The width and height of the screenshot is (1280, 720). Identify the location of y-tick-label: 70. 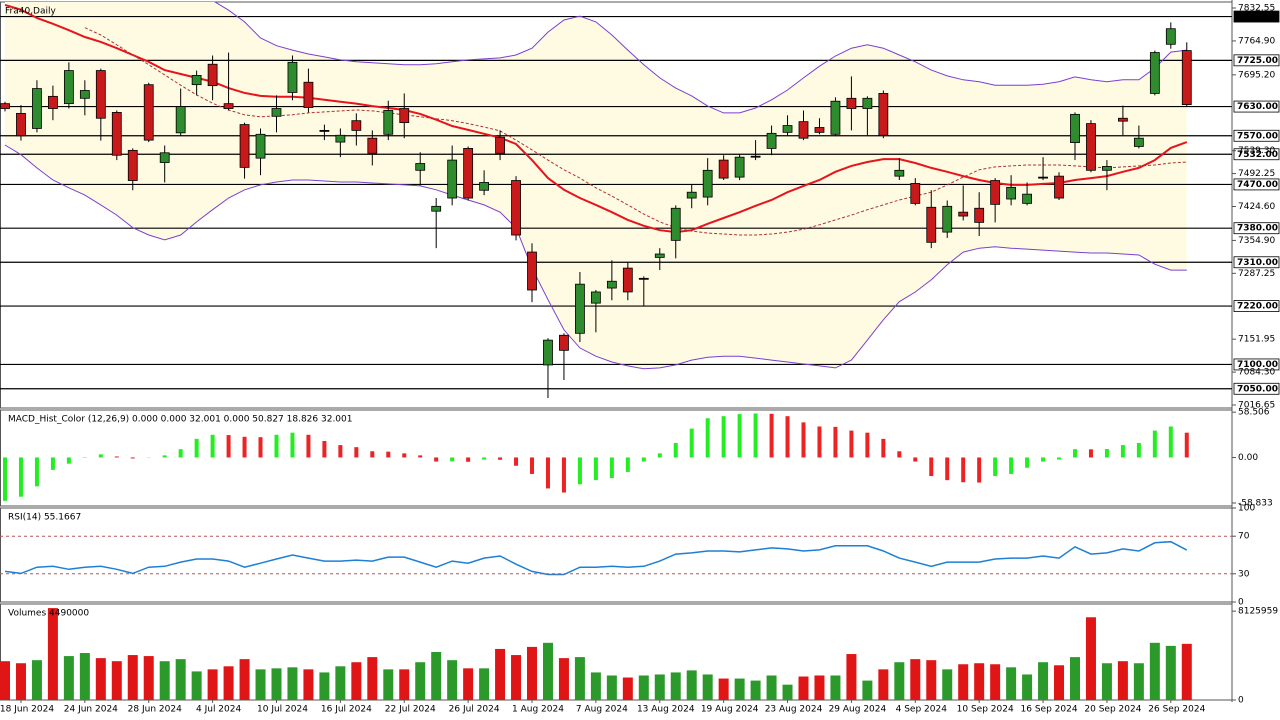
(1244, 537).